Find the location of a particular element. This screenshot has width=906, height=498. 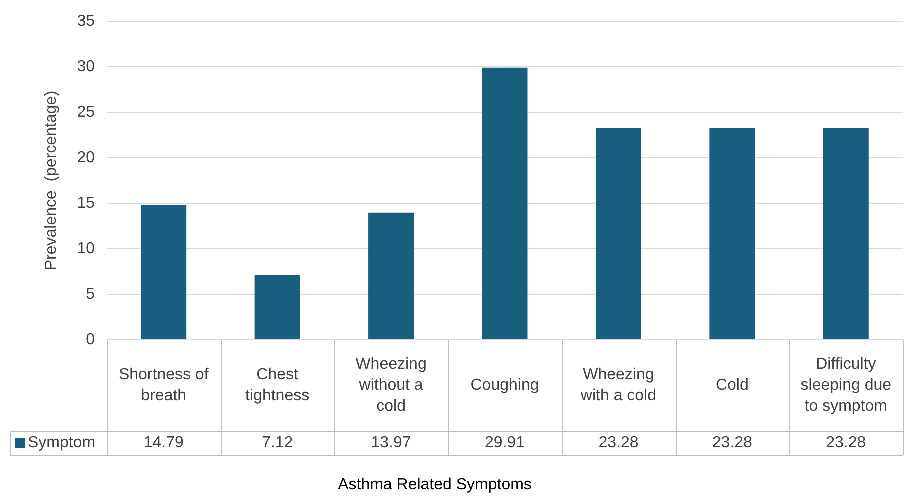

x-tick-label: Wheezing without a cold is located at coordinates (391, 385).